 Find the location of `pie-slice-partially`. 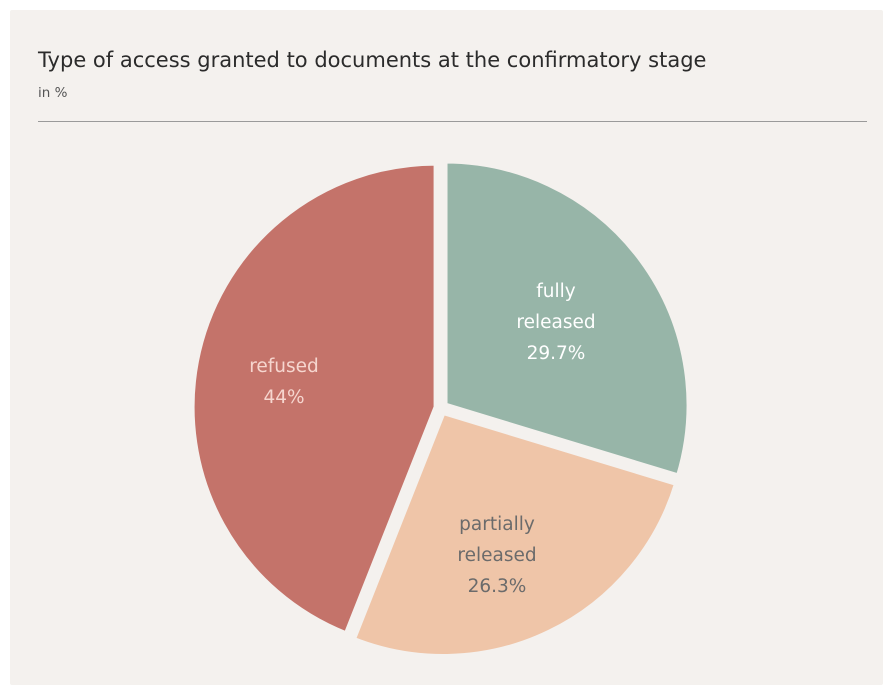

pie-slice-partially is located at coordinates (515, 534).